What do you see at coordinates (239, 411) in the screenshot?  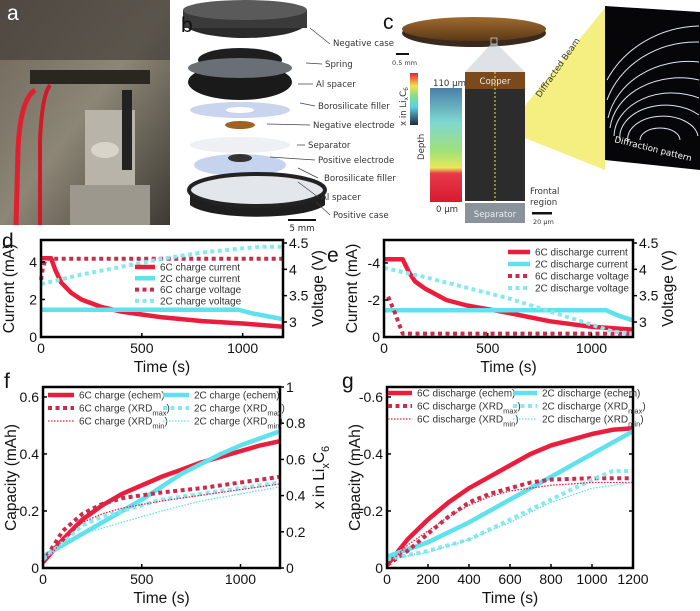 I see `legend-label: 2C charge (XRDmax)` at bounding box center [239, 411].